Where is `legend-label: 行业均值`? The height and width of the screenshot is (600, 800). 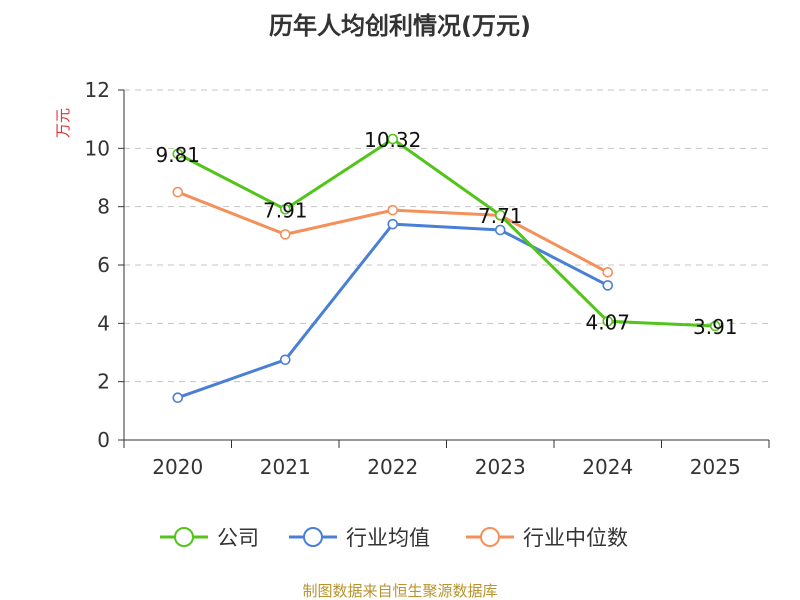
legend-label: 行业均值 is located at coordinates (388, 538).